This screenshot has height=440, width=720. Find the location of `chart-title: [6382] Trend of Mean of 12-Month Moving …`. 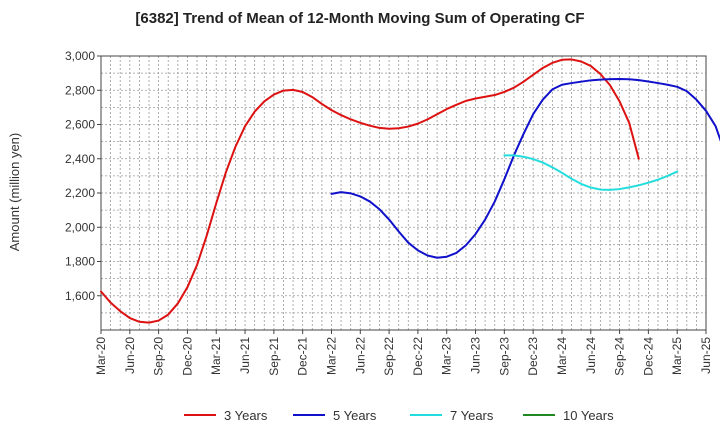

chart-title: [6382] Trend of Mean of 12-Month Moving … is located at coordinates (360, 18).